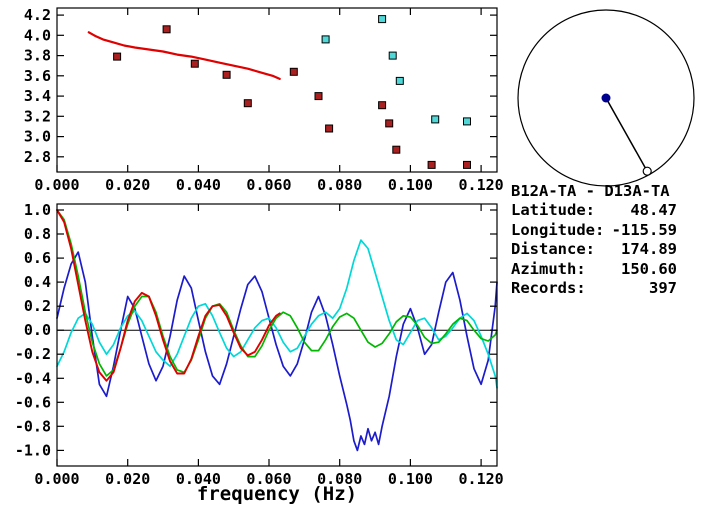 This screenshot has width=703, height=519. What do you see at coordinates (37, 157) in the screenshot?
I see `svg-text: 2.8` at bounding box center [37, 157].